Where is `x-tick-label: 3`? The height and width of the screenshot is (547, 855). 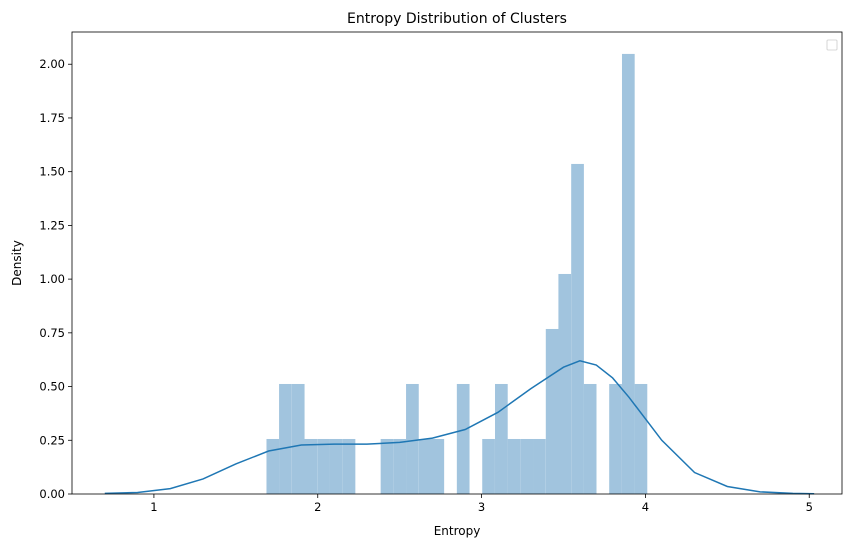
x-tick-label: 3 is located at coordinates (481, 507).